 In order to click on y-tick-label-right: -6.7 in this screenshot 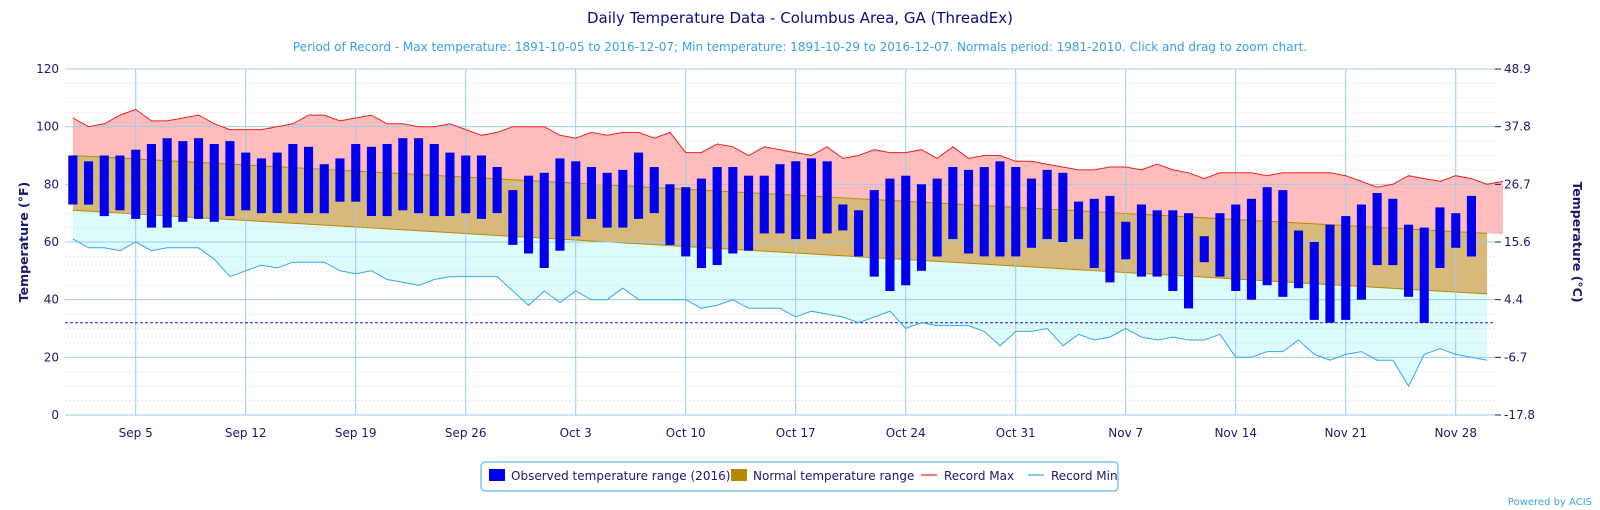, I will do `click(1515, 357)`.